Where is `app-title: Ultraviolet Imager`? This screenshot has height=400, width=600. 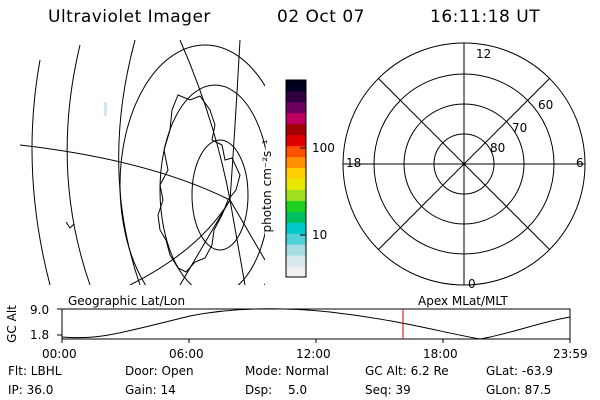
app-title: Ultraviolet Imager is located at coordinates (129, 17).